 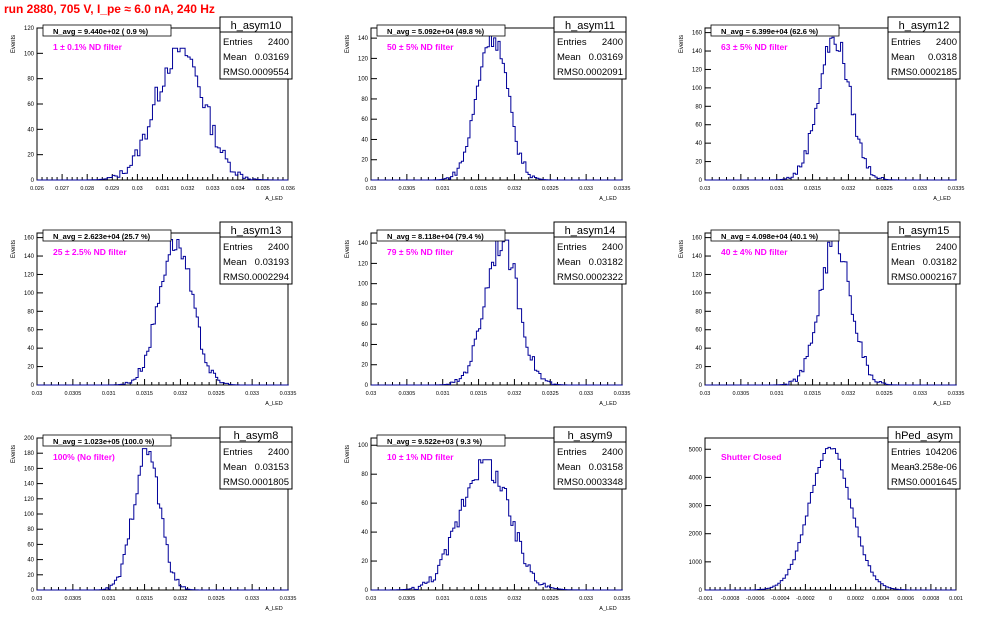 What do you see at coordinates (363, 446) in the screenshot?
I see `y-tick-label: 100` at bounding box center [363, 446].